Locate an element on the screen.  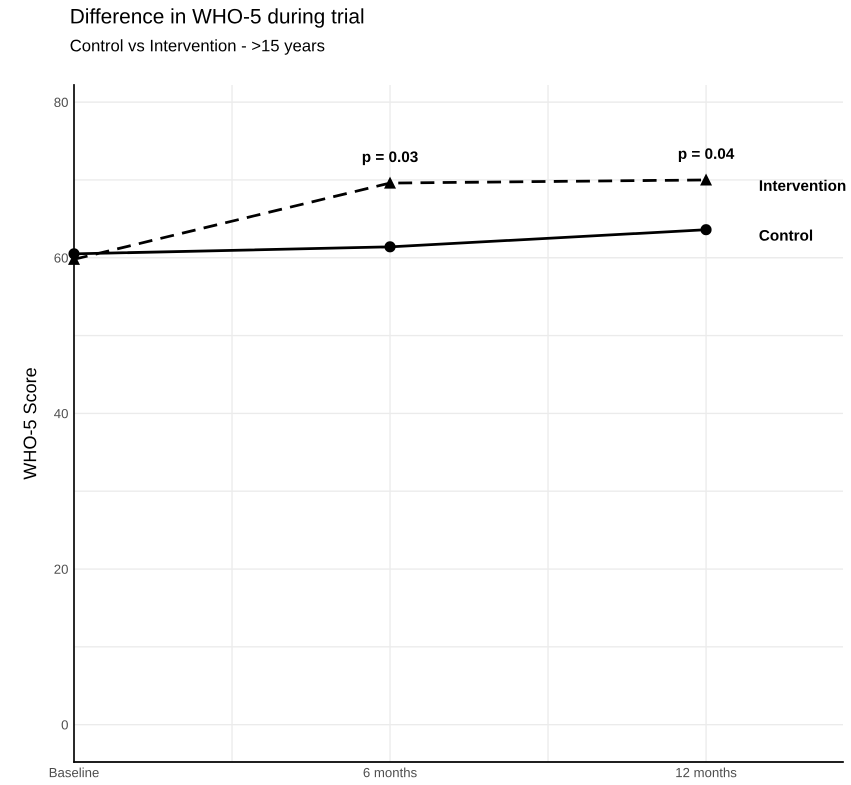
annotation: p = 0.04 is located at coordinates (706, 155).